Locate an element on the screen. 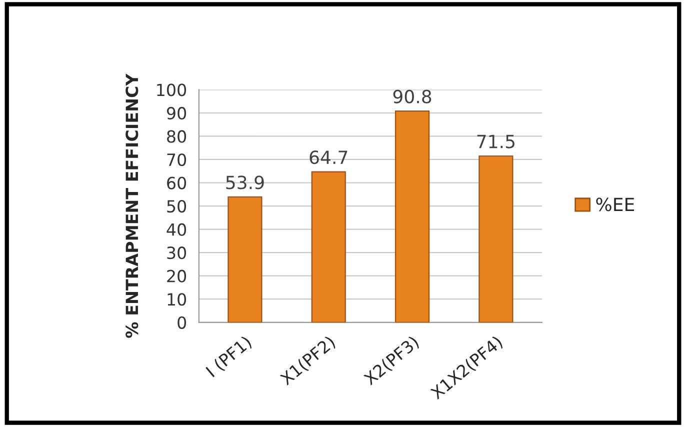 The width and height of the screenshot is (686, 427). y-tick-label: 40 is located at coordinates (176, 229).